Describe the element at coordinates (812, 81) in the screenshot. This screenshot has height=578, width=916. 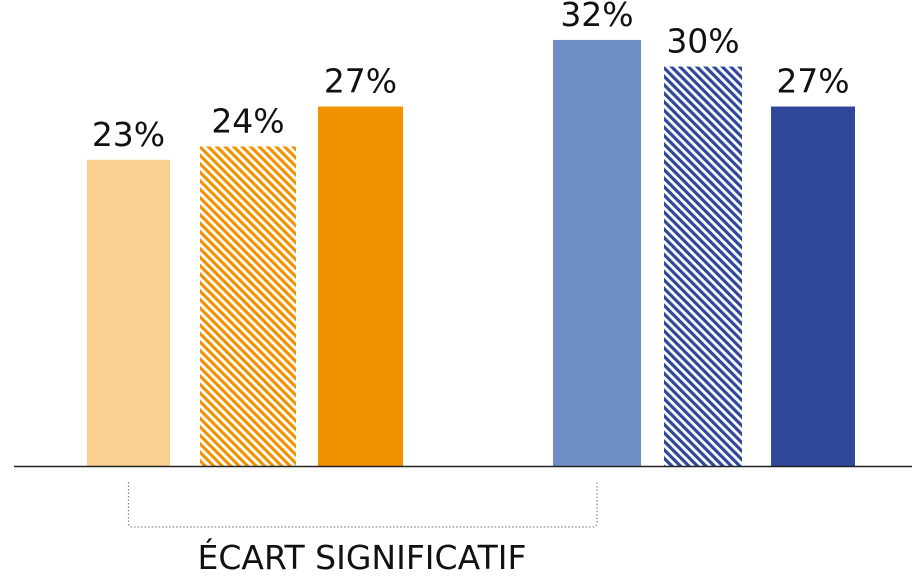
I see `data-label-6: 27%` at that location.